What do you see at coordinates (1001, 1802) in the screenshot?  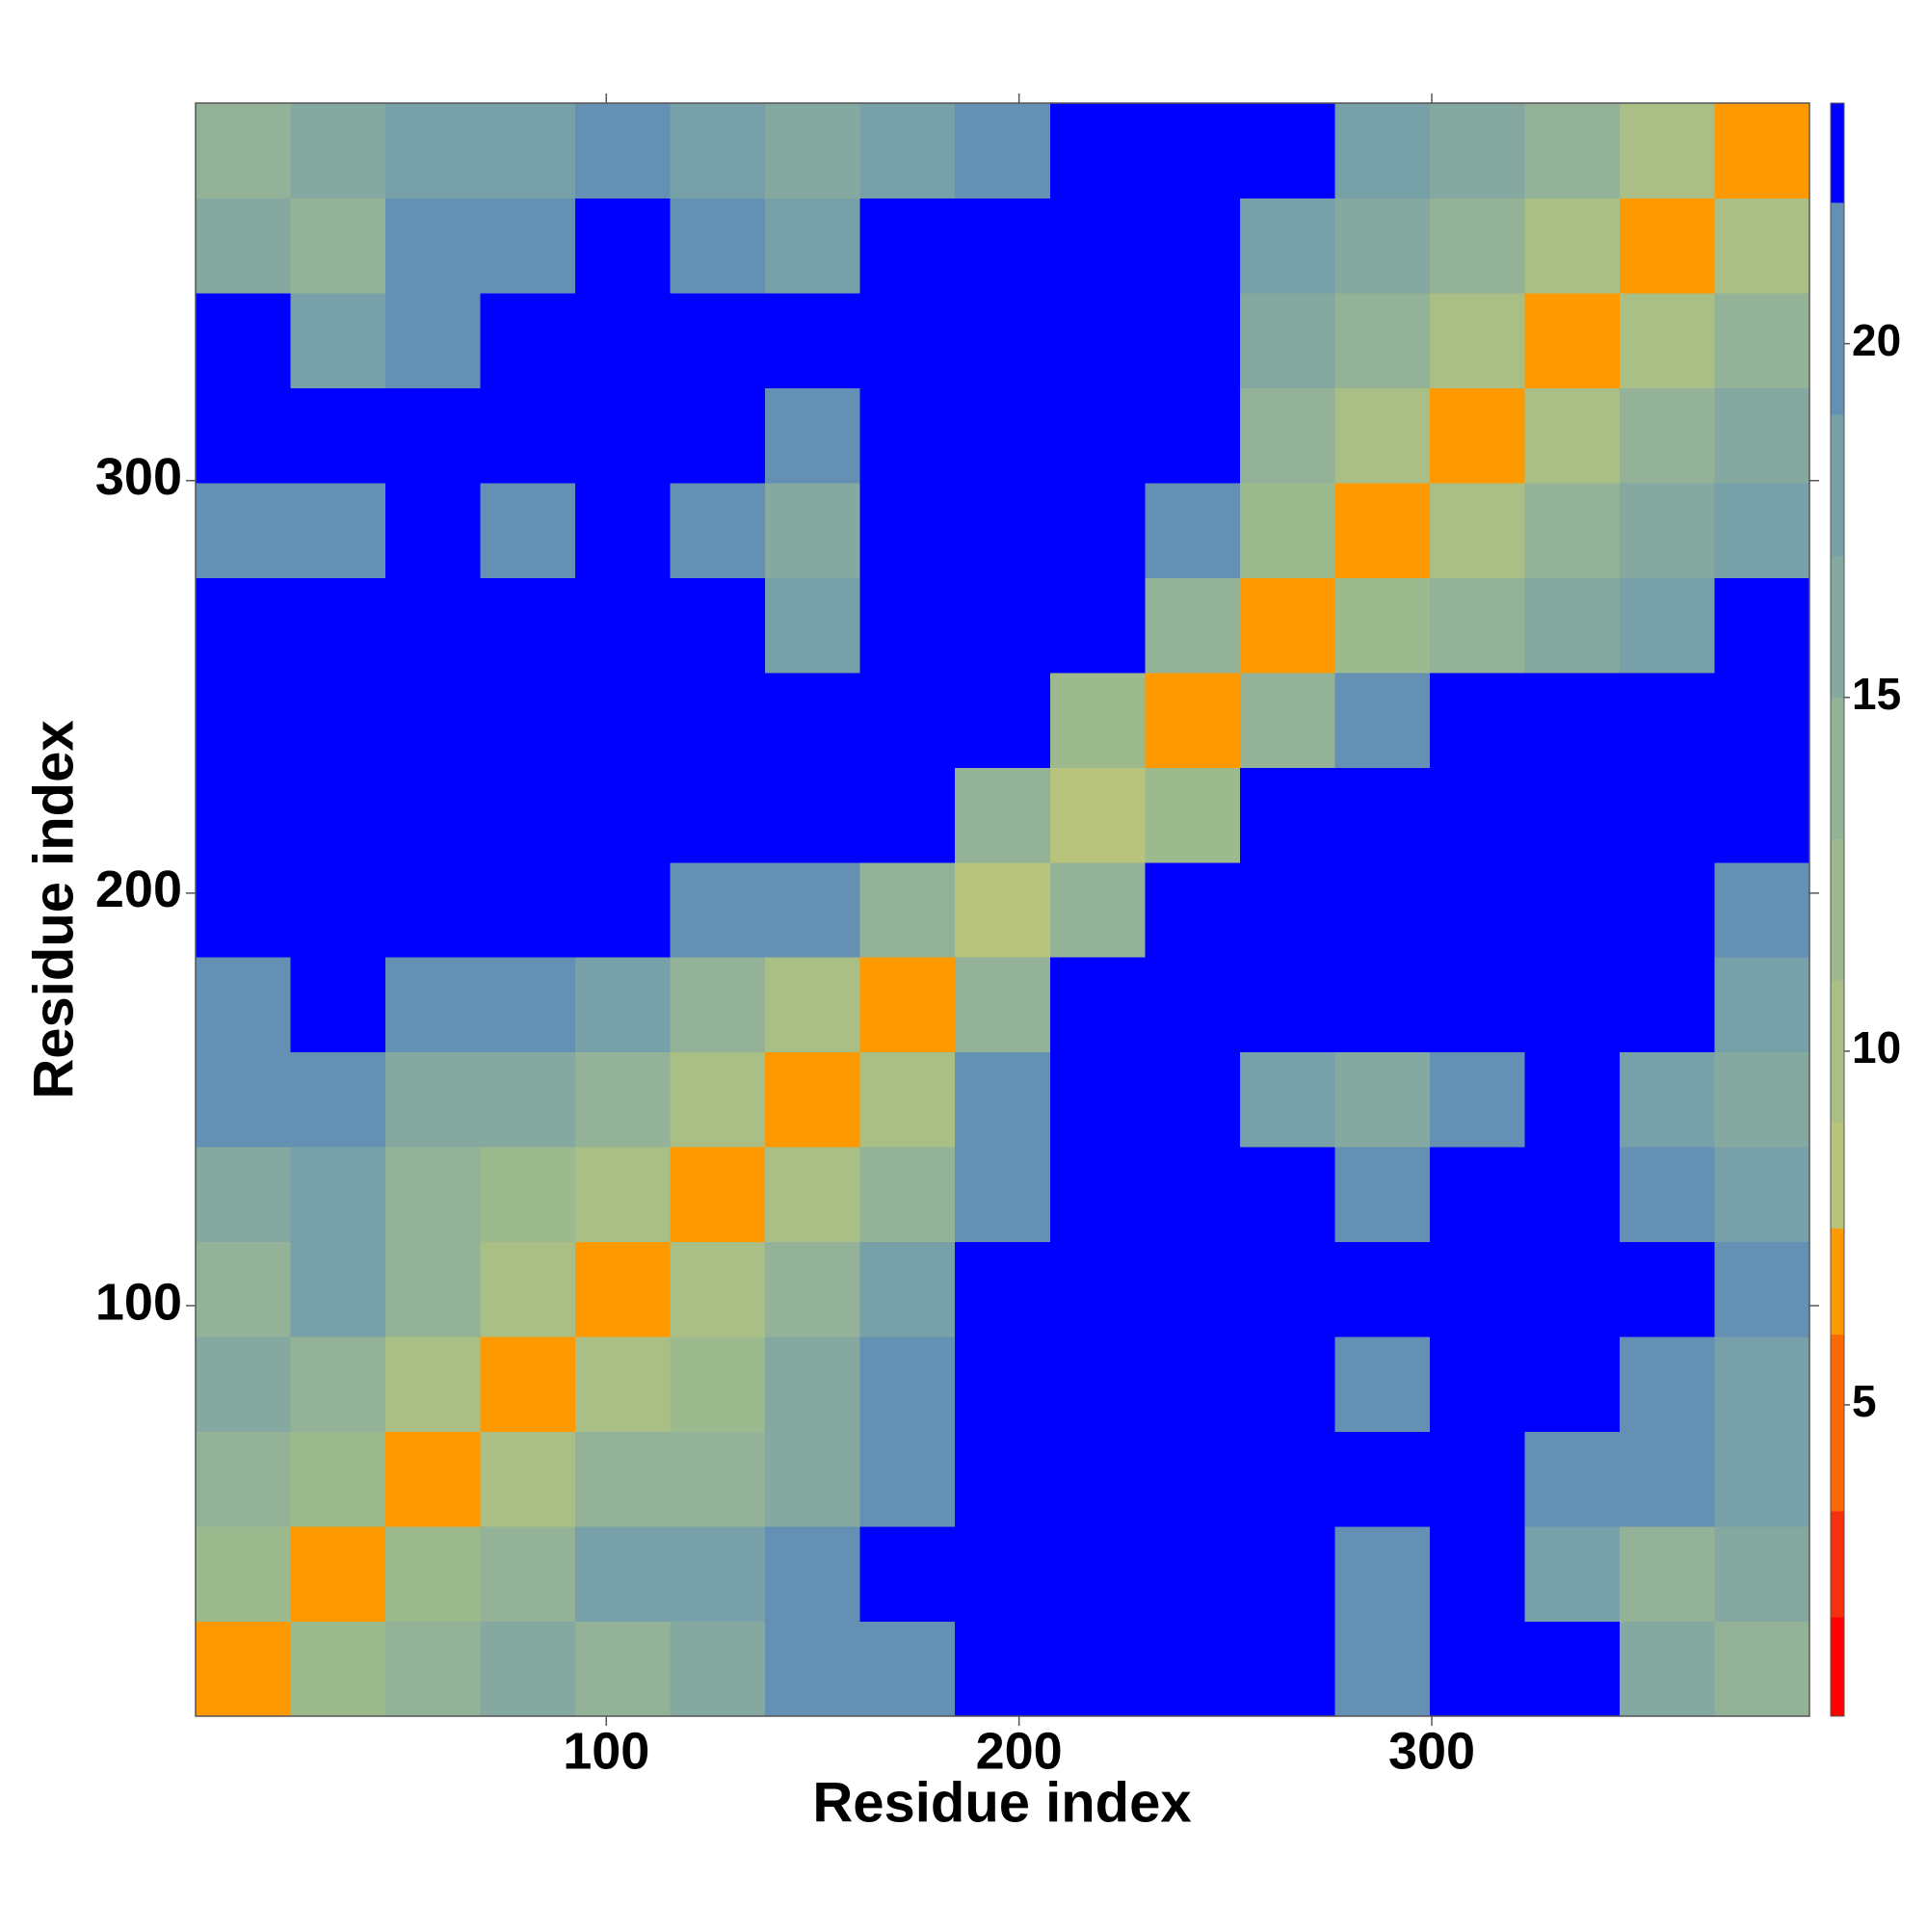 I see `x-axis-label: Residue index` at bounding box center [1001, 1802].